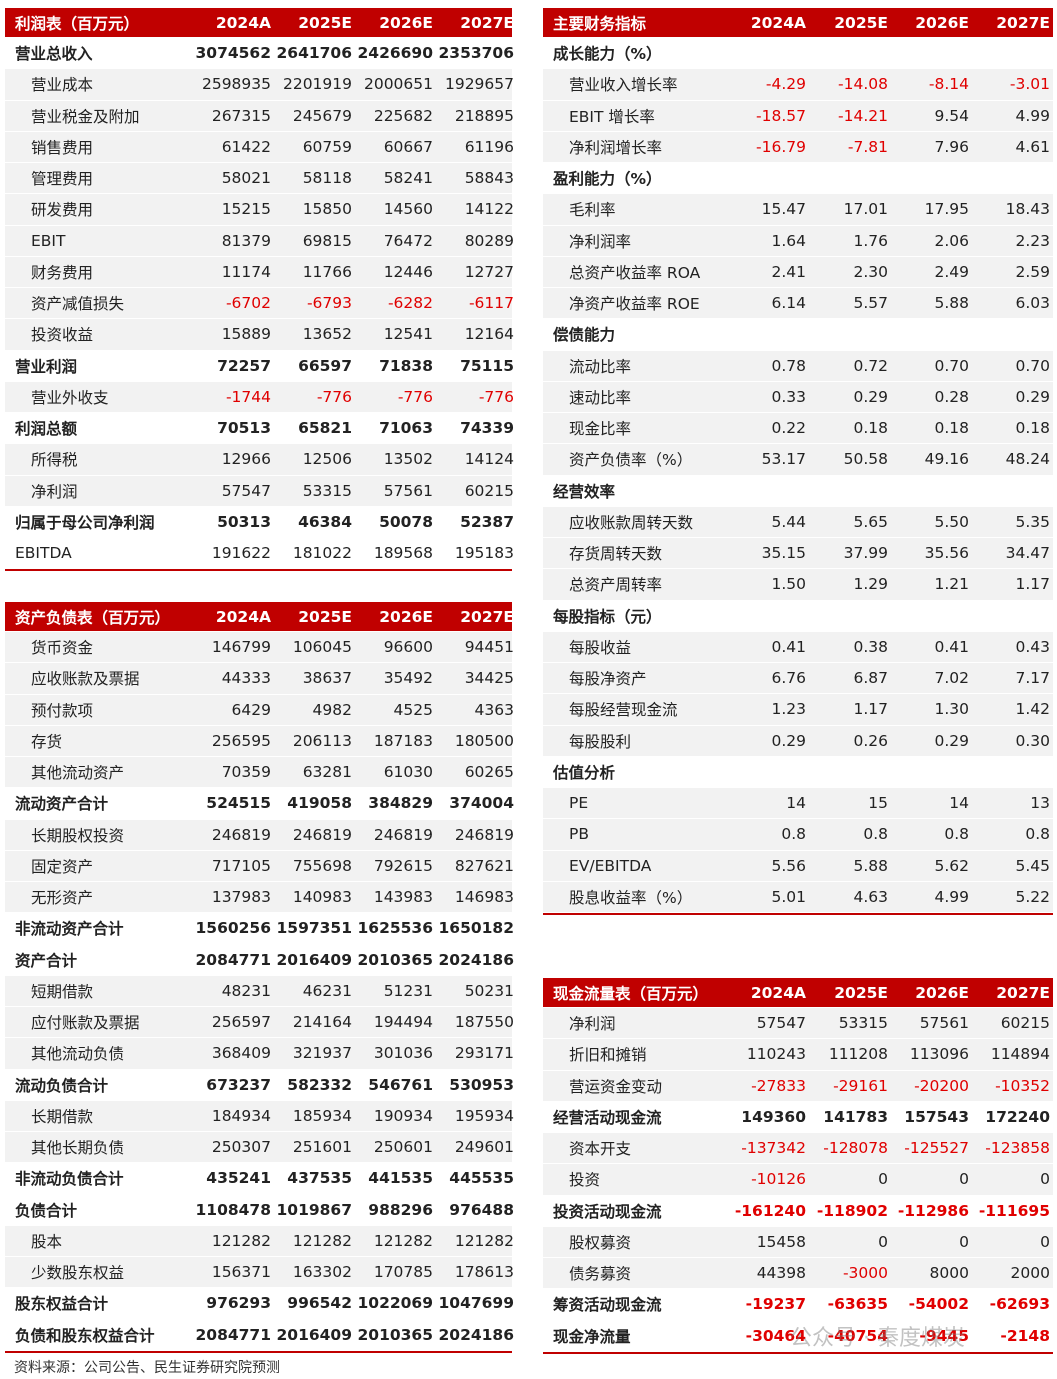 The height and width of the screenshot is (1379, 1057). What do you see at coordinates (327, 240) in the screenshot?
I see `cell-value: 69815` at bounding box center [327, 240].